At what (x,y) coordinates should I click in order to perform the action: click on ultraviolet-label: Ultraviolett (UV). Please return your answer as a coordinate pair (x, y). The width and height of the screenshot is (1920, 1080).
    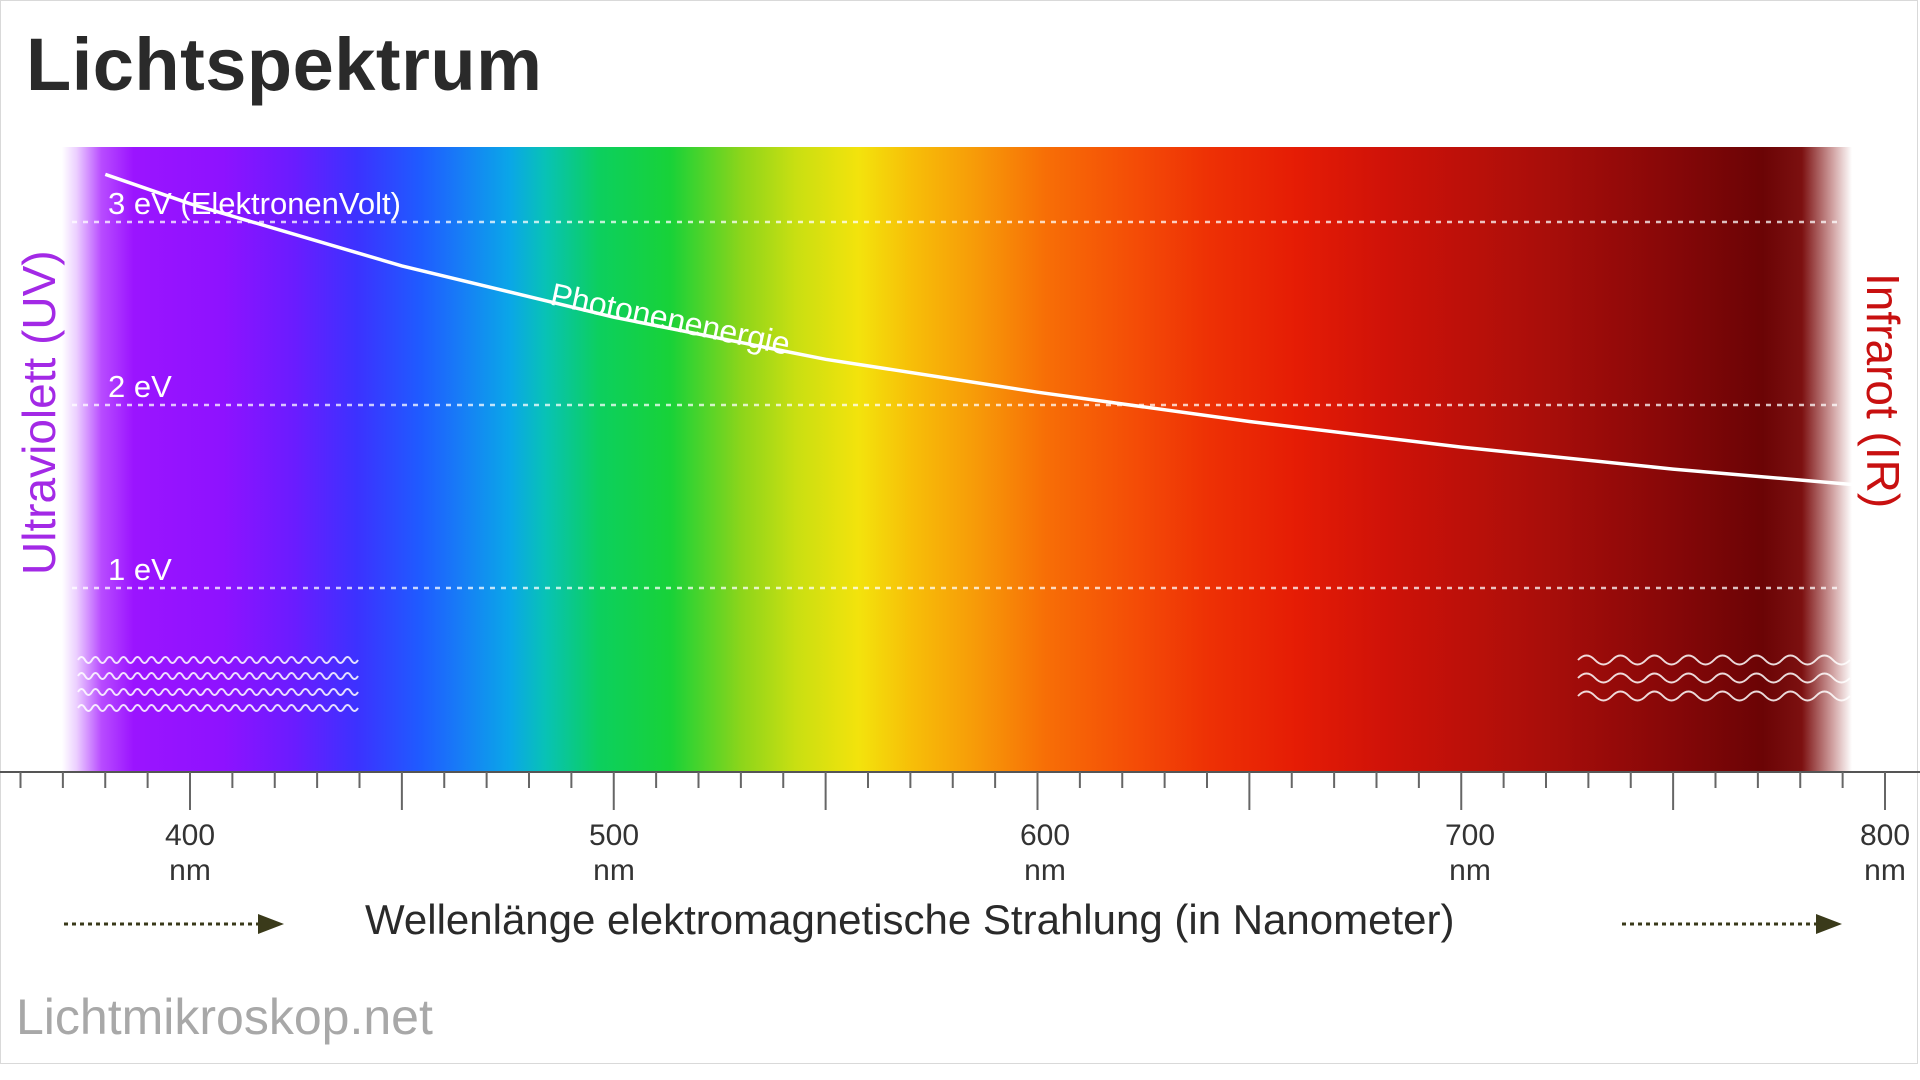
    Looking at the image, I should click on (39, 412).